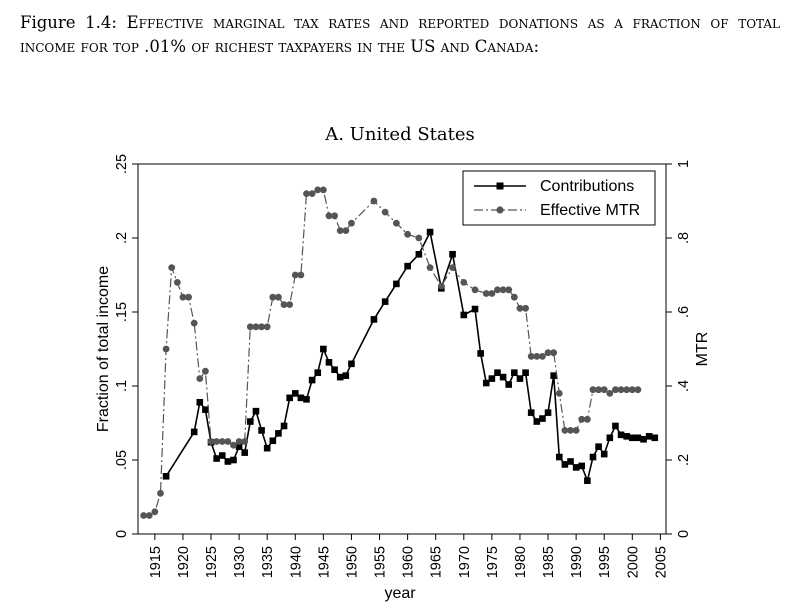 The width and height of the screenshot is (800, 614). Describe the element at coordinates (492, 293) in the screenshot. I see `point-effective-mtr-1975` at that location.